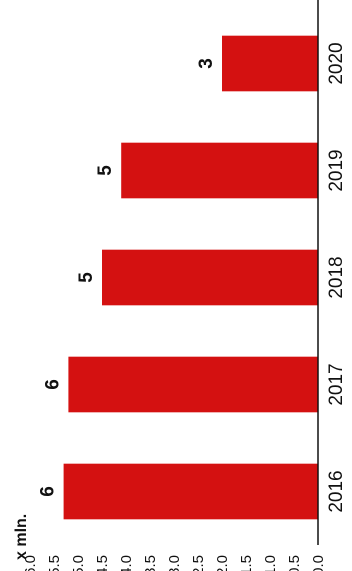 This screenshot has width=352, height=571. What do you see at coordinates (336, 384) in the screenshot?
I see `category-label: 2017` at bounding box center [336, 384].